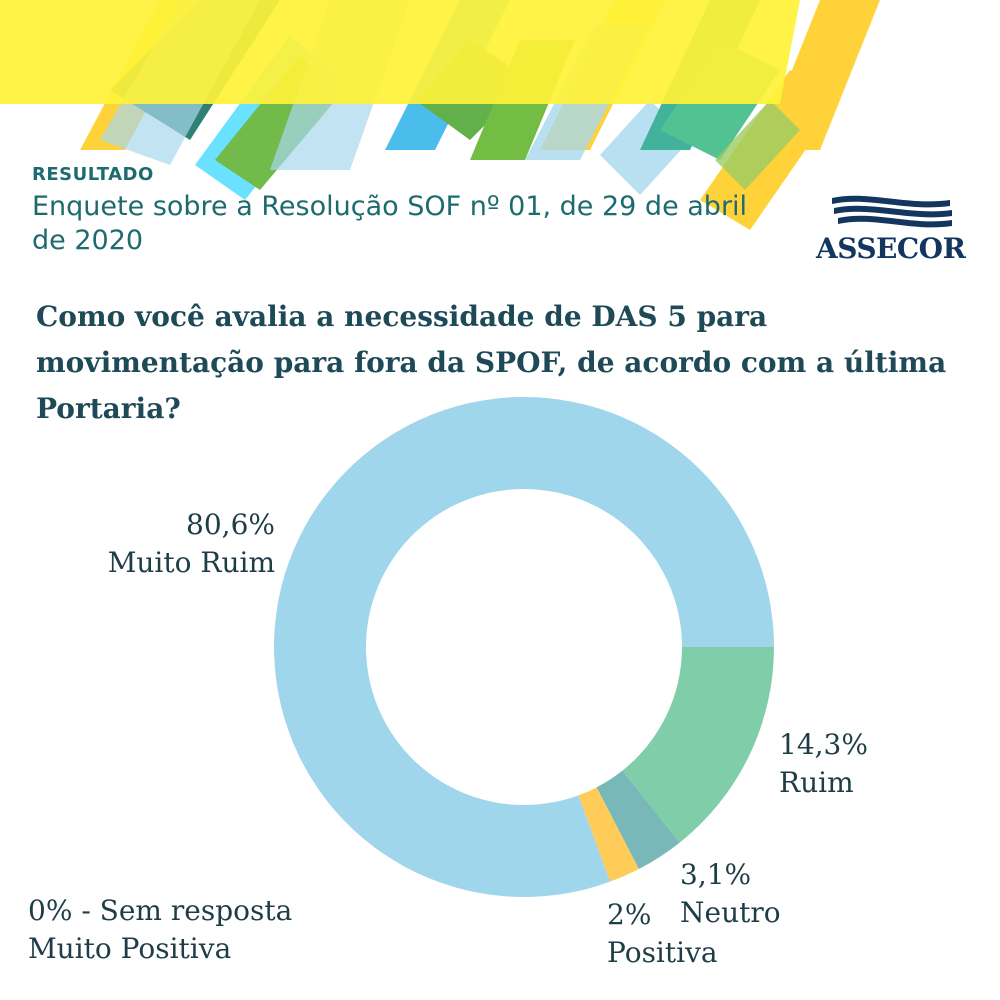 The image size is (1000, 1000). Describe the element at coordinates (400, 52) in the screenshot. I see `header-background` at that location.